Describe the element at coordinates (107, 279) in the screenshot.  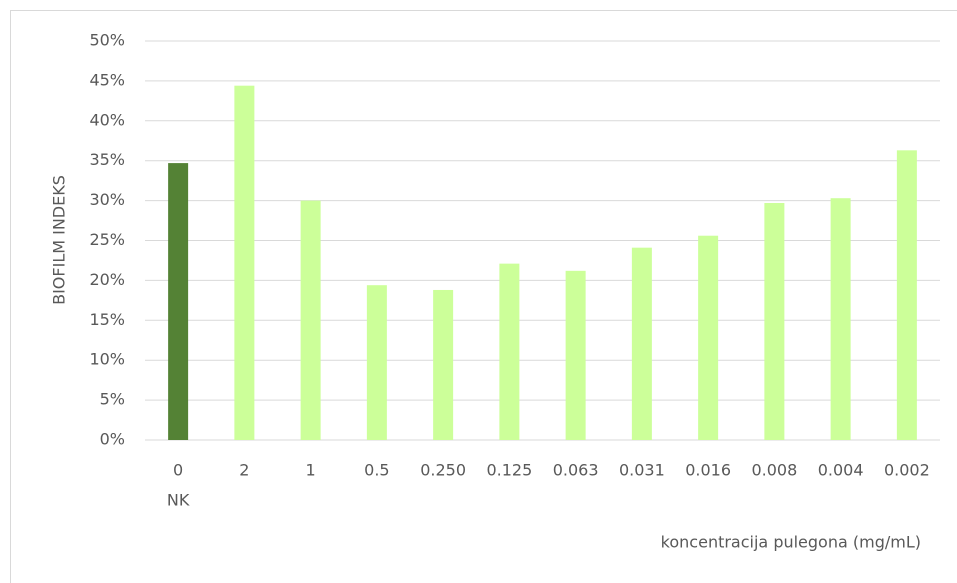
I see `y-tick-label: 20%` at that location.